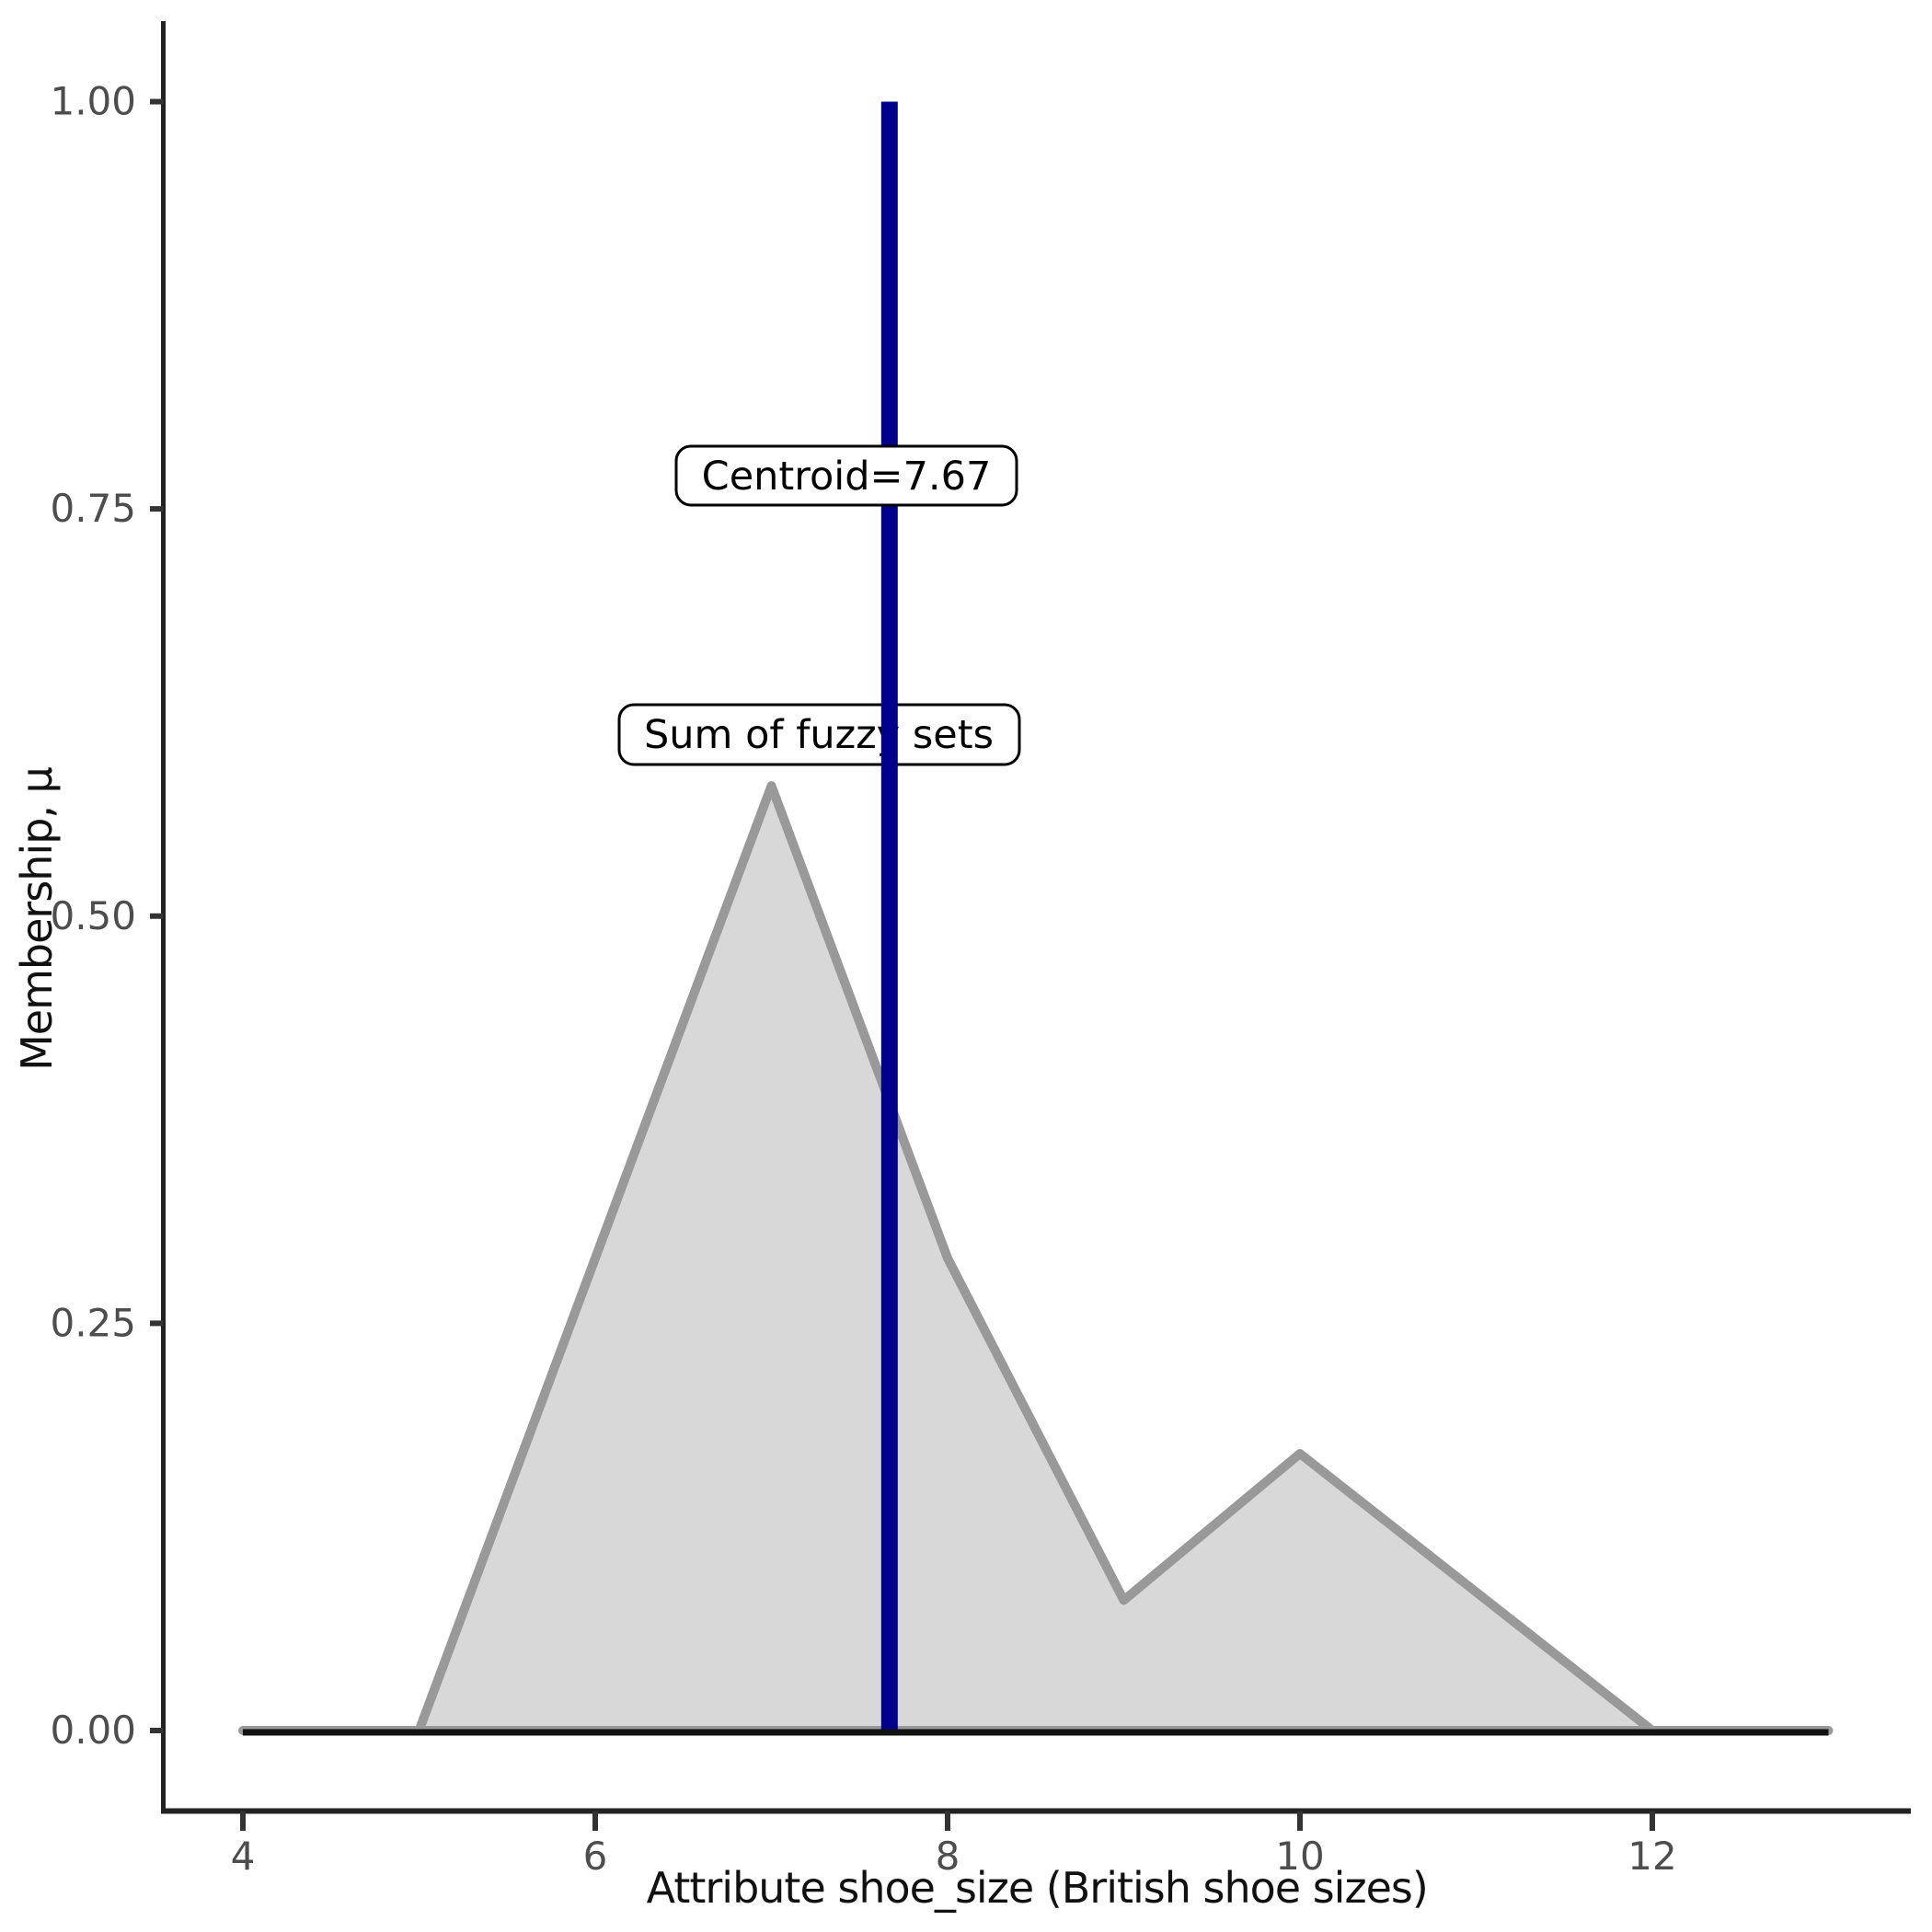  I want to click on x-tick-label: 6, so click(595, 1856).